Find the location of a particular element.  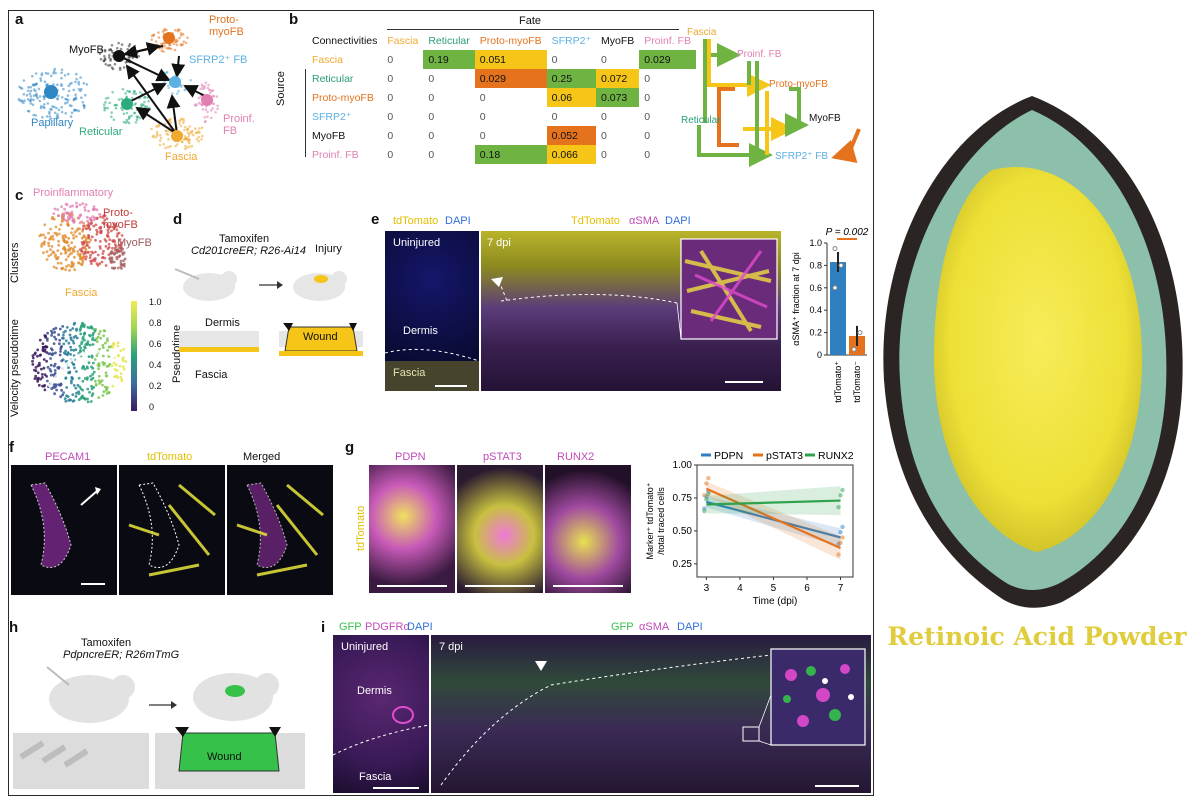

y-tick-label: 0.2 is located at coordinates (815, 333).